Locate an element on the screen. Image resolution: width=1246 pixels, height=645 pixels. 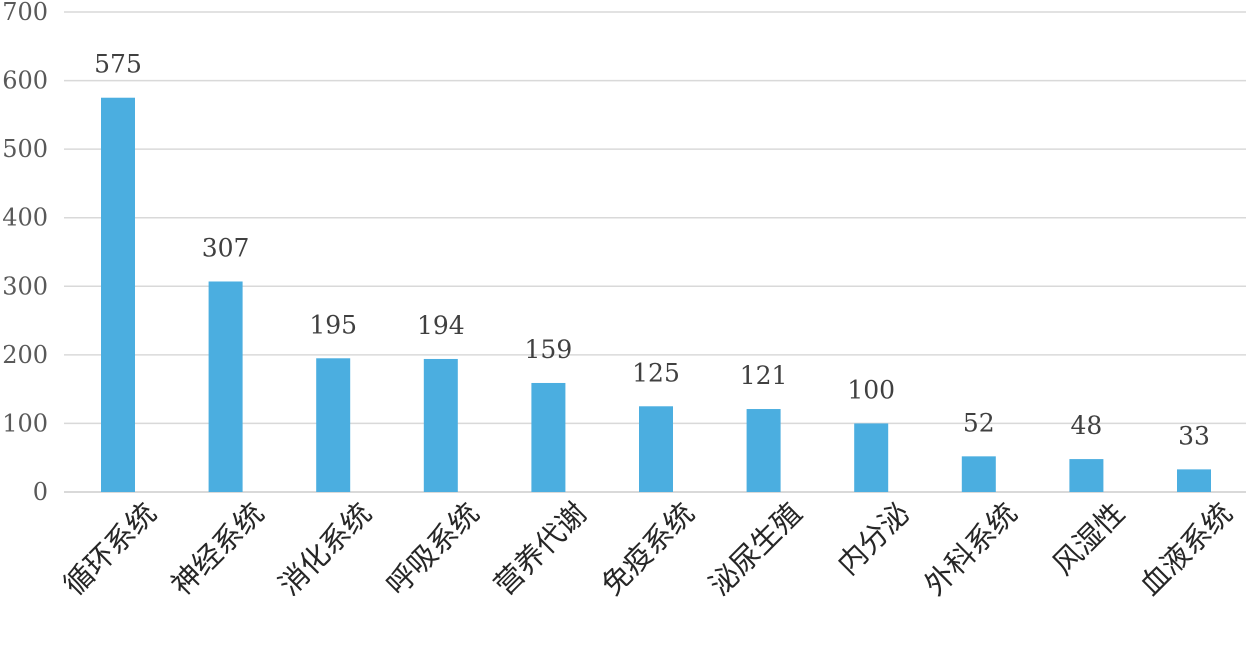
data-label: 195 is located at coordinates (333, 324).